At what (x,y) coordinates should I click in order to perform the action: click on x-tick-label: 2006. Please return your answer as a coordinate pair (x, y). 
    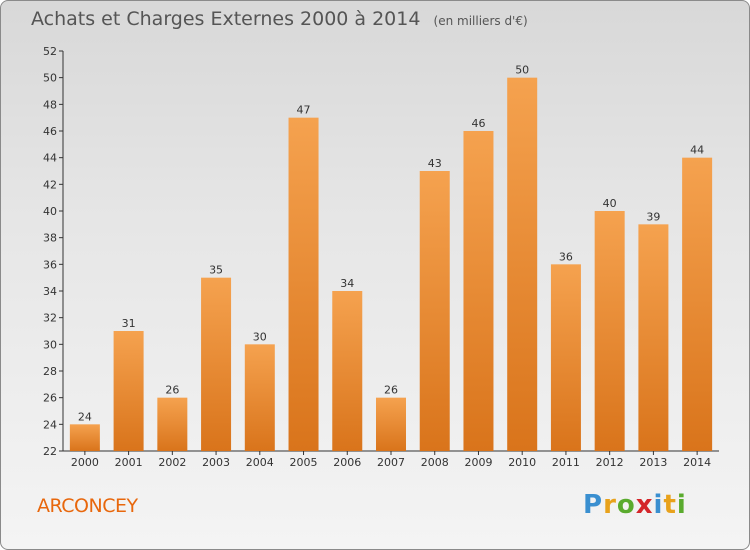
    Looking at the image, I should click on (347, 462).